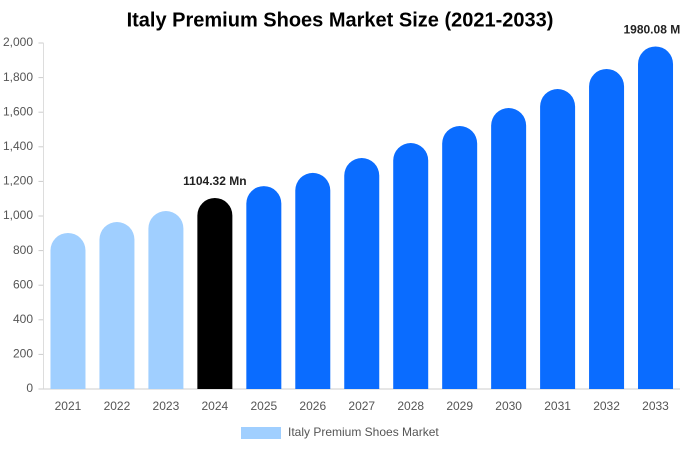 The image size is (680, 450). I want to click on x-tick-label: 2022, so click(117, 406).